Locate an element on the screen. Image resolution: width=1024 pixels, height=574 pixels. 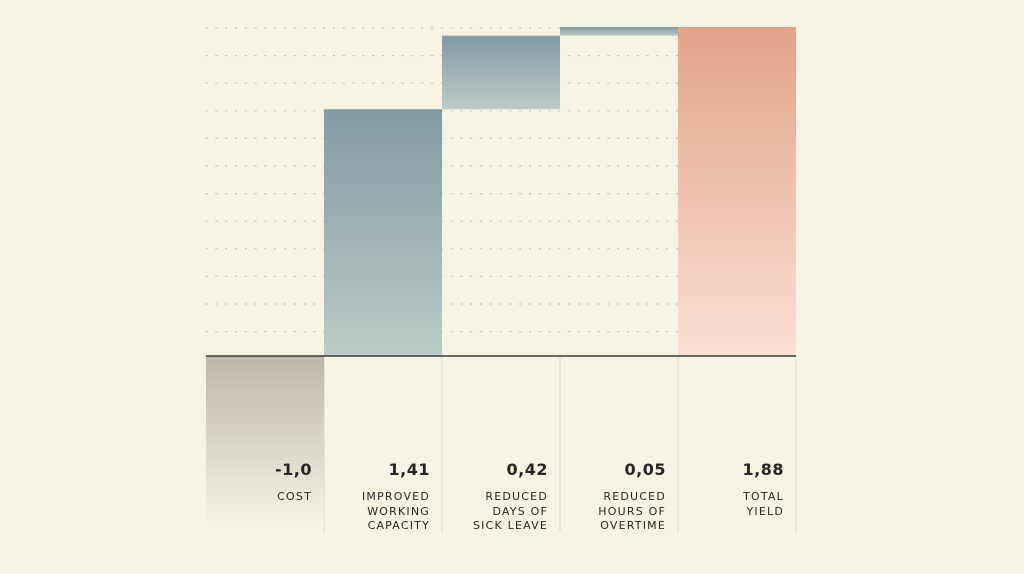
value-label: 0,42 is located at coordinates (527, 469).